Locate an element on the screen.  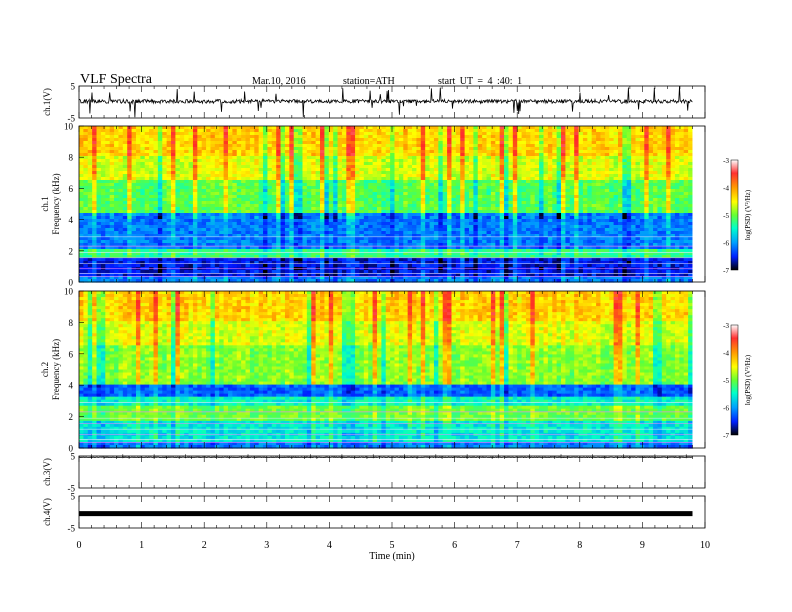
waveform-ch1 is located at coordinates (385, 102).